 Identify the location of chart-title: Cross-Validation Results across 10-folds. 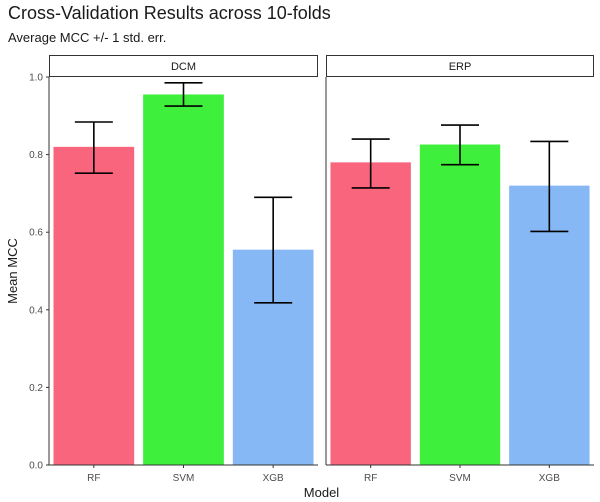
(169, 13).